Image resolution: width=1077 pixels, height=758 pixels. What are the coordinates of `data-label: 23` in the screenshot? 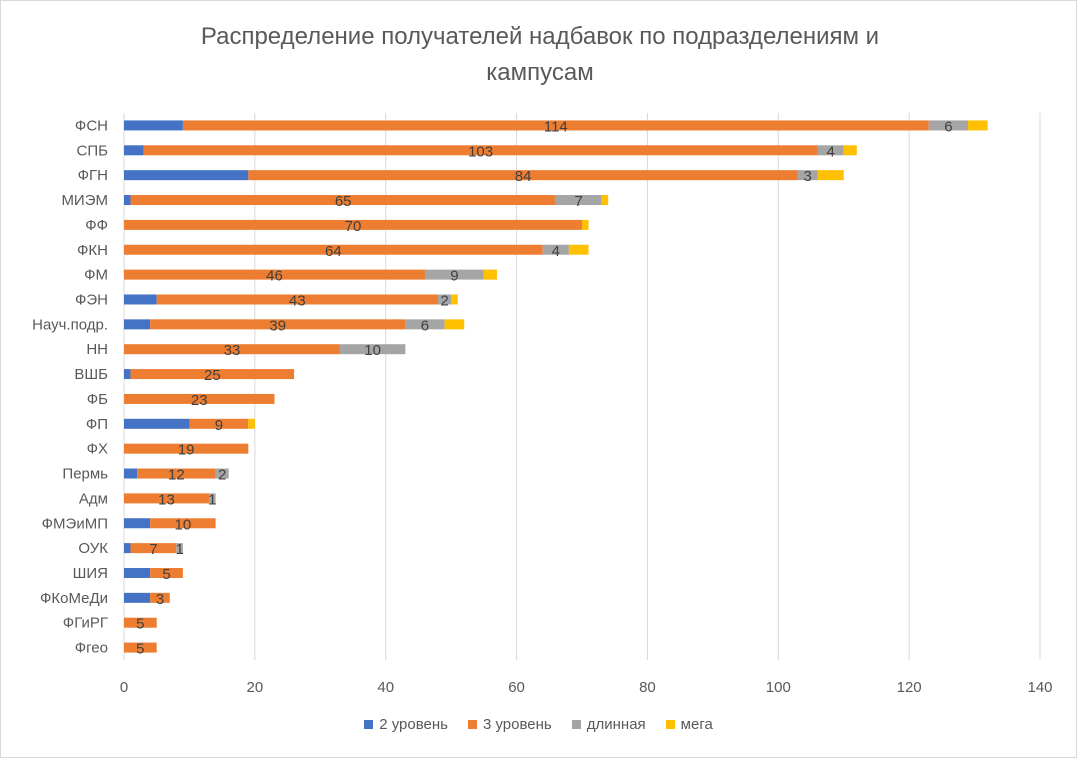 It's located at (199, 400).